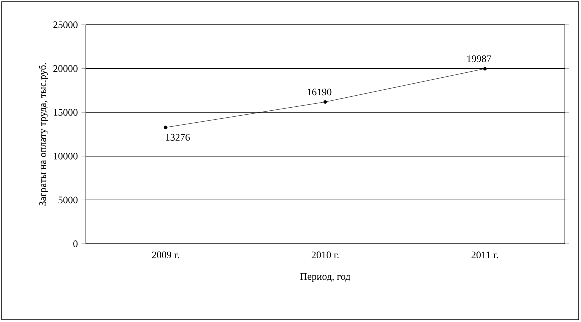  Describe the element at coordinates (43, 134) in the screenshot. I see `y-axis-title: Заграты на оплату труда, тыс.руб.` at that location.